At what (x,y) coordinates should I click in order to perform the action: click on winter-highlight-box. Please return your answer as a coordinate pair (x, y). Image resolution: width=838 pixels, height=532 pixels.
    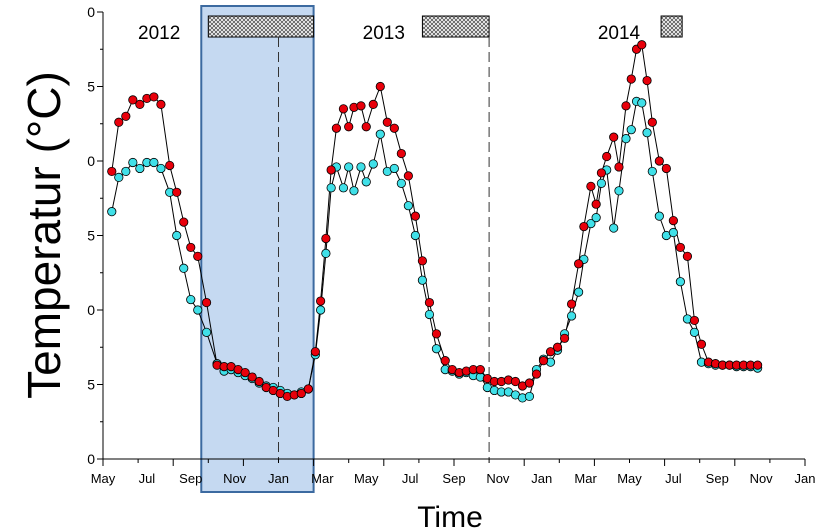
    Looking at the image, I should click on (257, 249).